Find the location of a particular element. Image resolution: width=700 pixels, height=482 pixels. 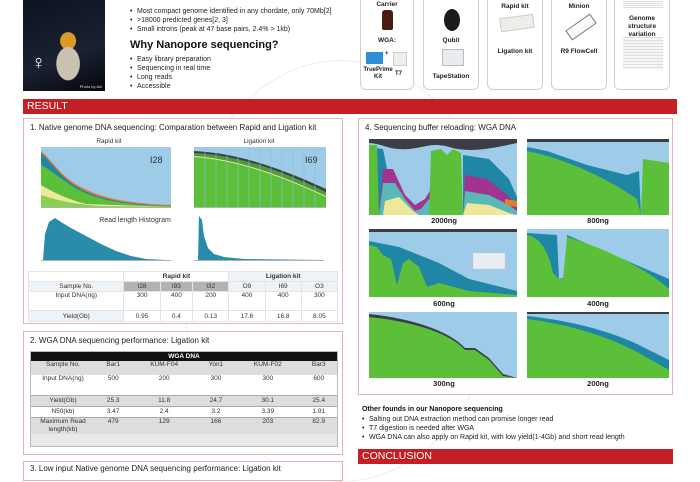

cell: 600 is located at coordinates (319, 378).